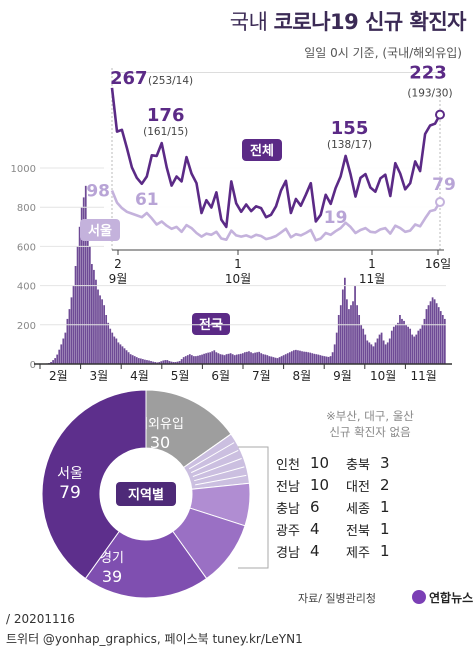 This screenshot has width=474, height=662. What do you see at coordinates (288, 465) in the screenshot?
I see `region-name: 인천` at bounding box center [288, 465].